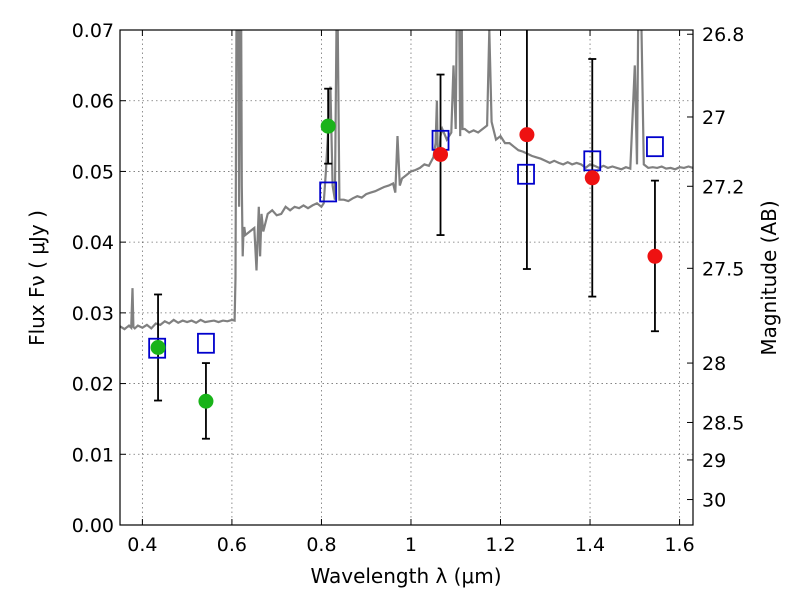  I want to click on x-axis-label: Wavelength λ (μm), so click(405, 576).